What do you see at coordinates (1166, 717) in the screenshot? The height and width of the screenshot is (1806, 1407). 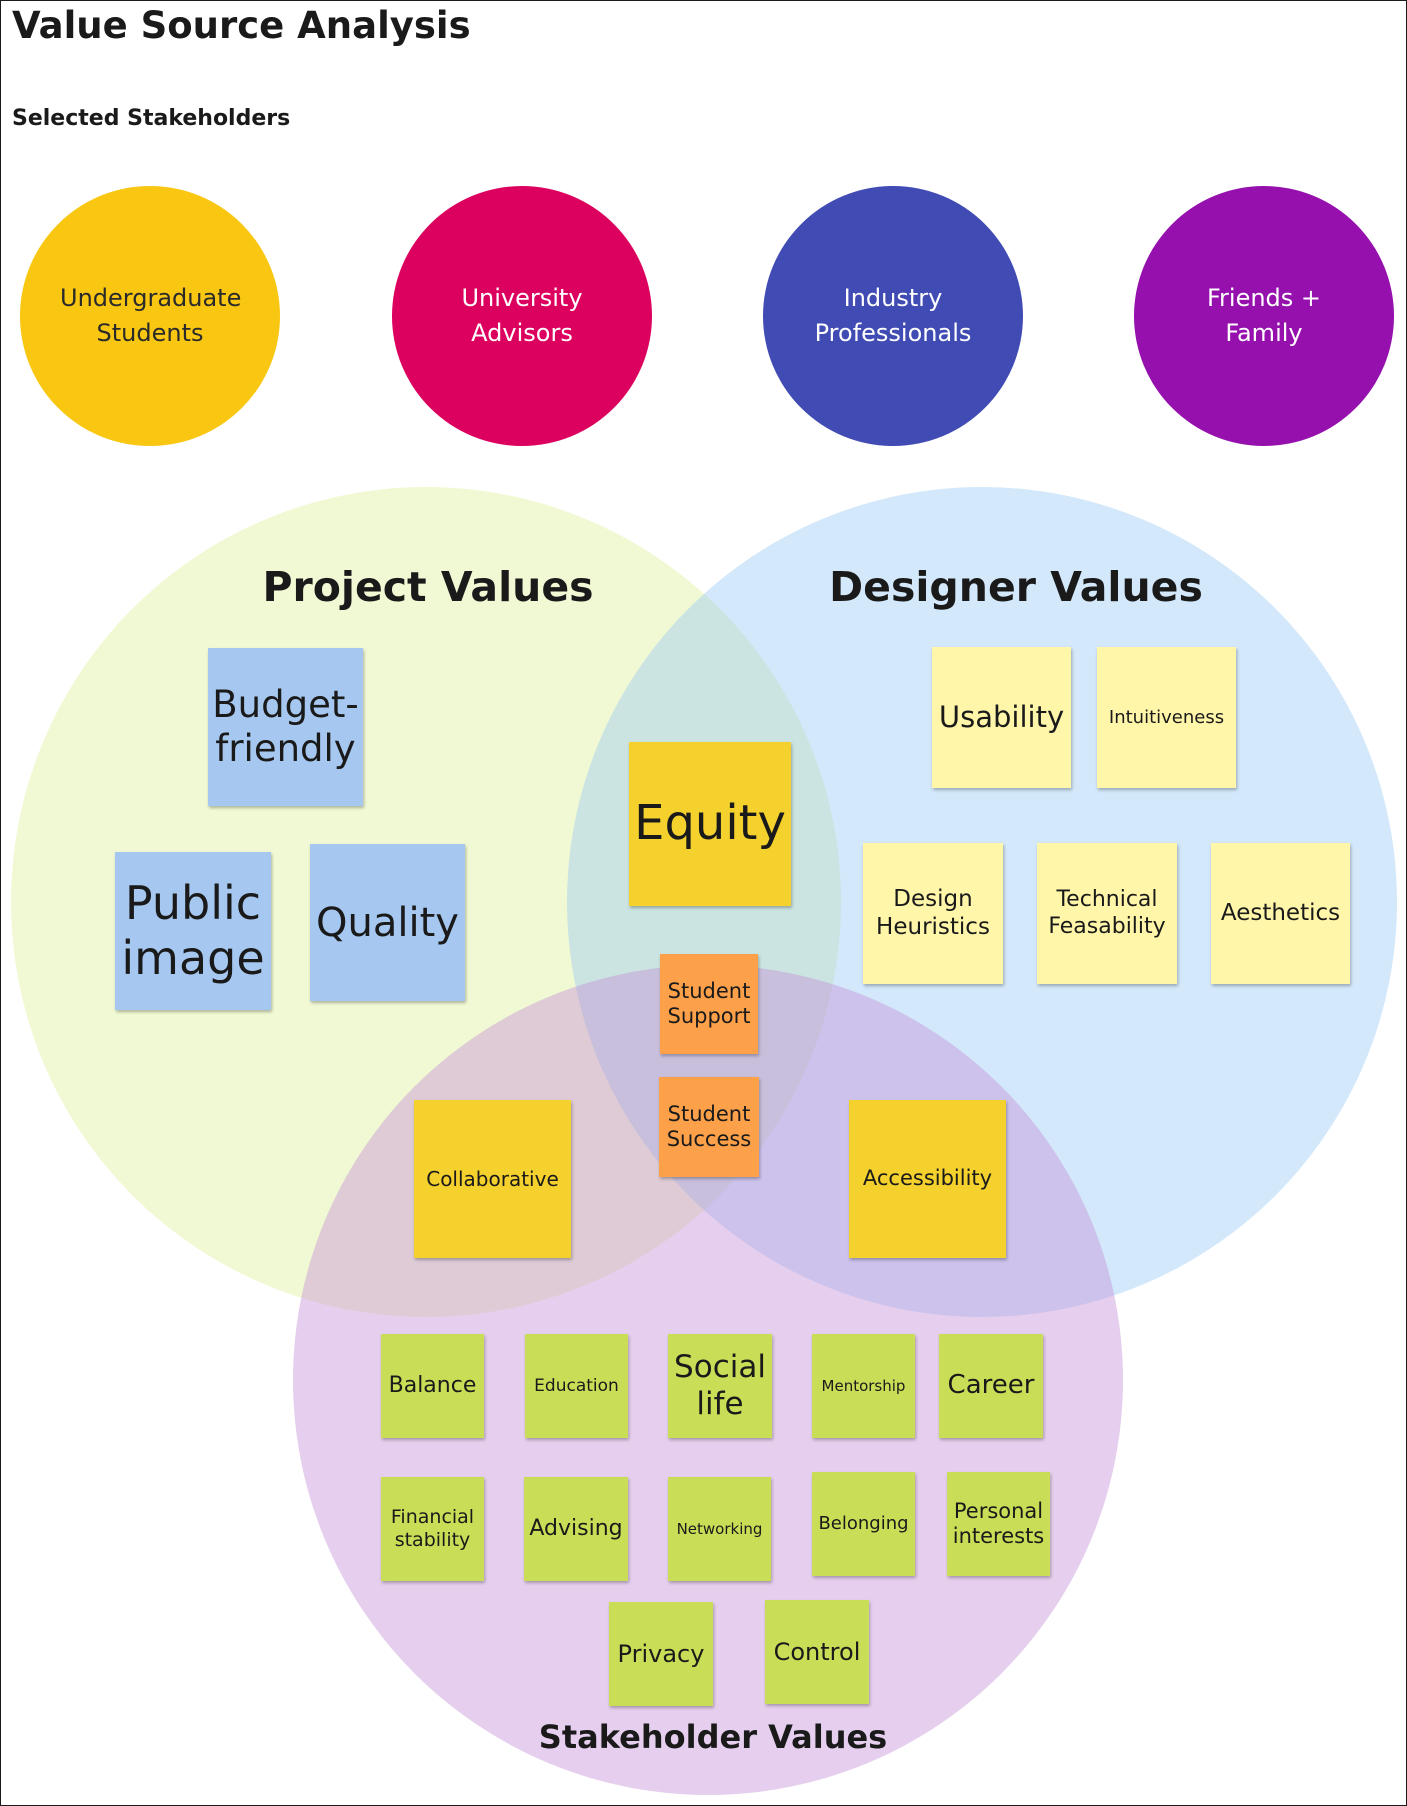 I see `sticky-note-intuitiveness: Intuitiveness` at bounding box center [1166, 717].